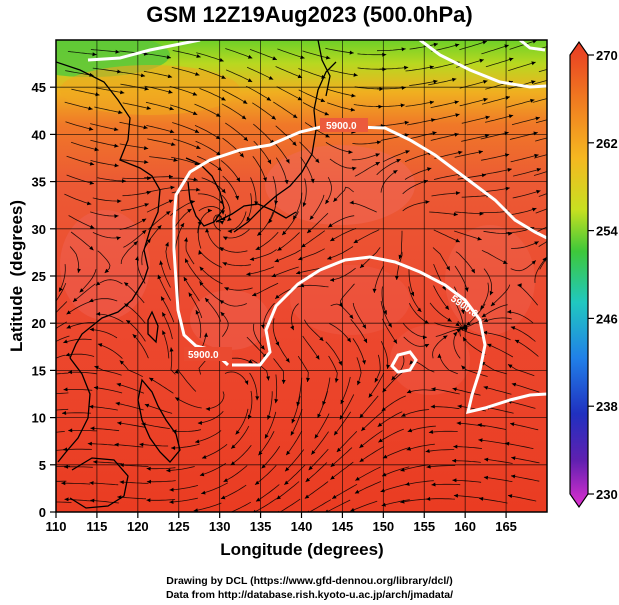  Describe the element at coordinates (532, 46) in the screenshot. I see `contour-right-edge` at that location.